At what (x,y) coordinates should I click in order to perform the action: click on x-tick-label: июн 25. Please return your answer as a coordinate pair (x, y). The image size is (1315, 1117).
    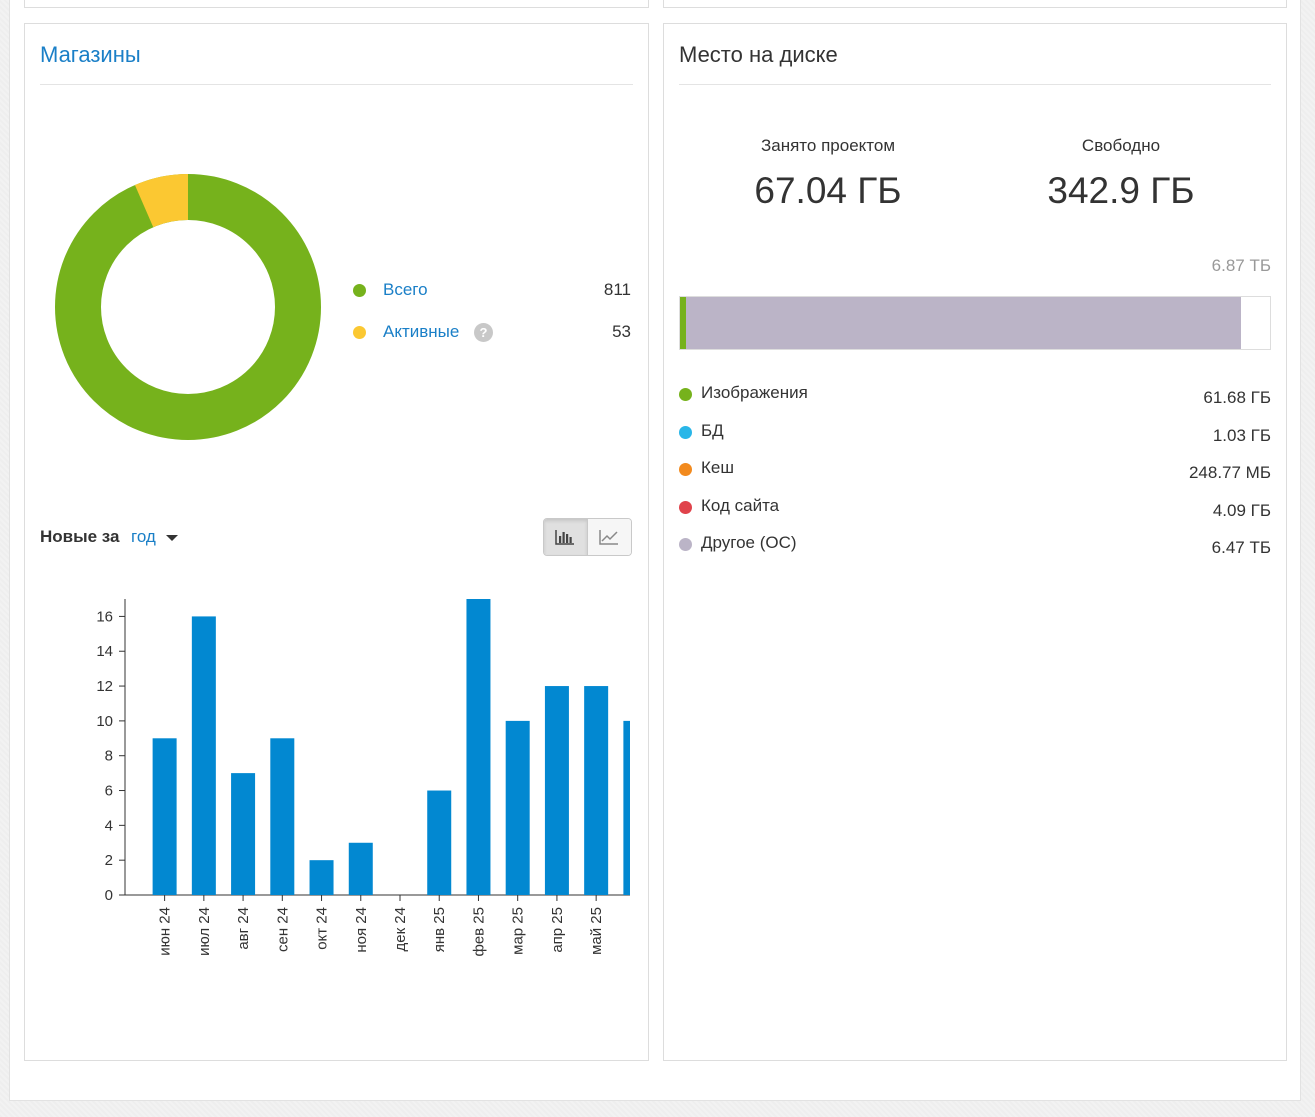
    Looking at the image, I should click on (628, 931).